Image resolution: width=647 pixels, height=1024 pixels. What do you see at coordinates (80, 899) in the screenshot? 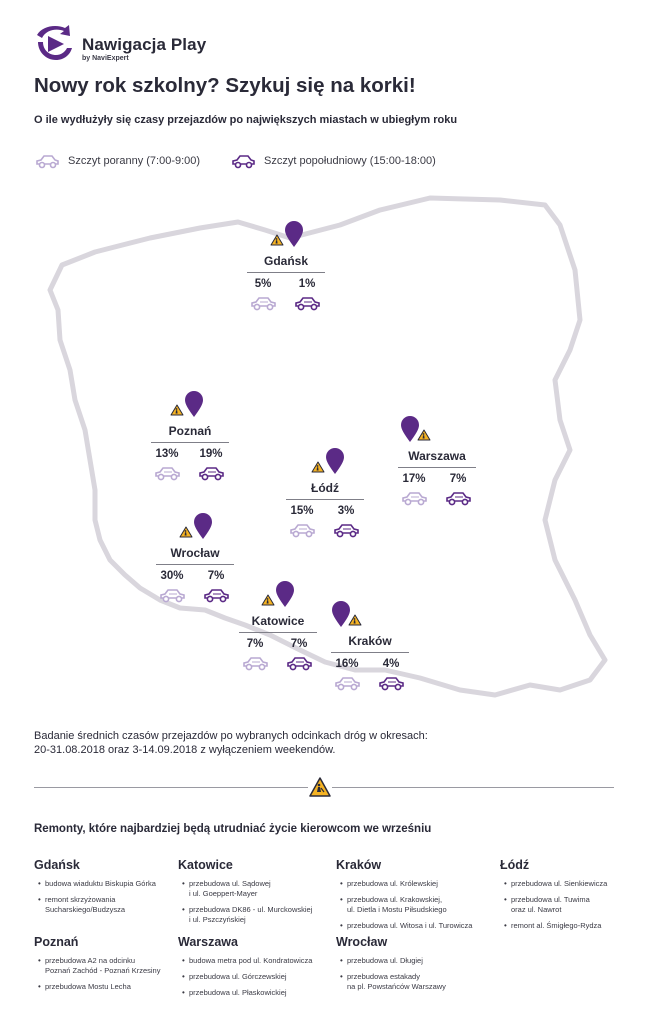
I see `repairs-item-line: remont skrzyżowania` at bounding box center [80, 899].